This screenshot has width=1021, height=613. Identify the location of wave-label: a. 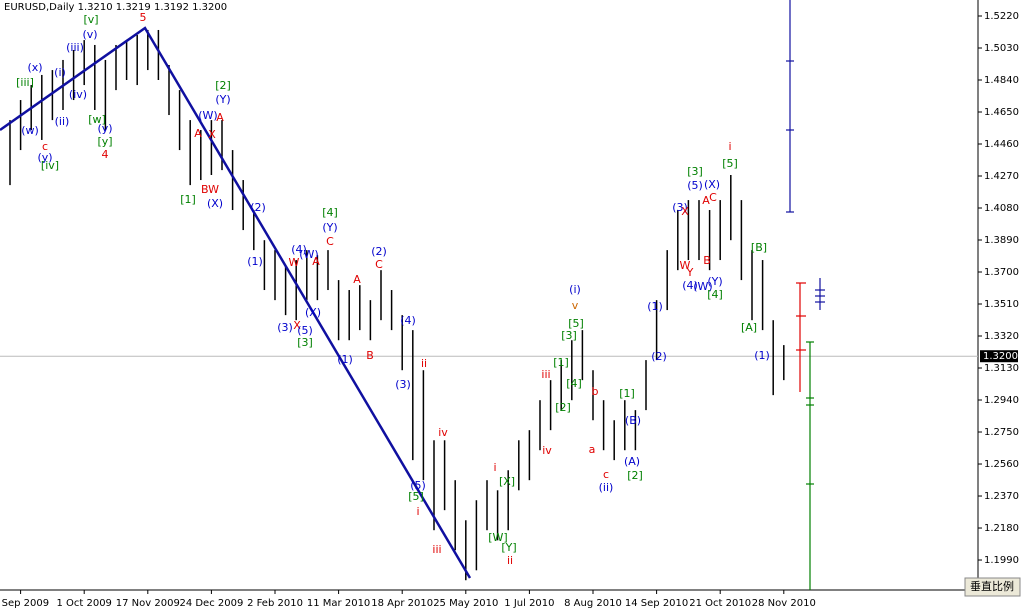
(592, 449).